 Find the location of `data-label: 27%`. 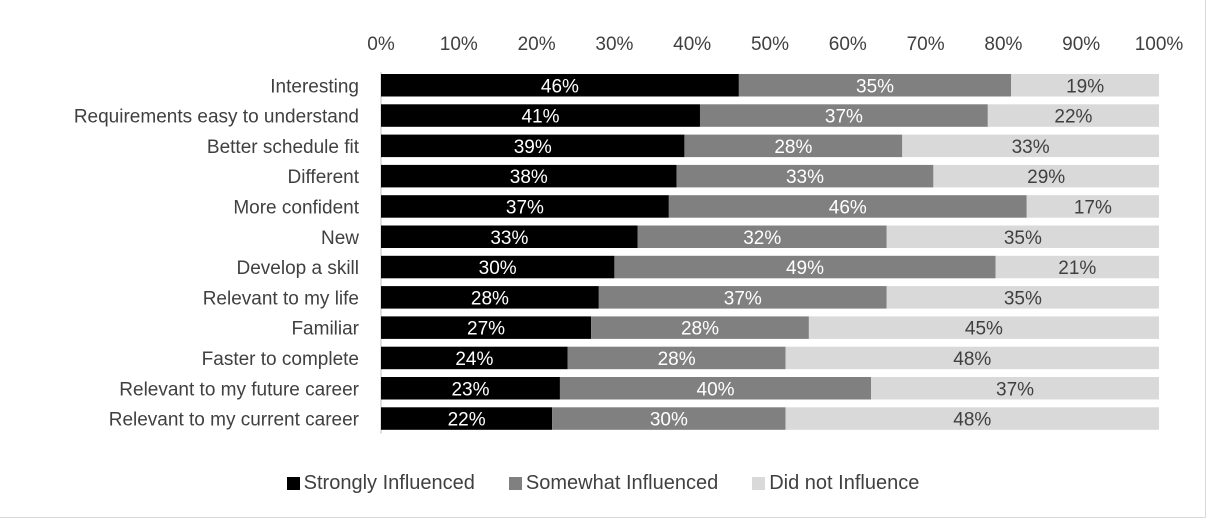

data-label: 27% is located at coordinates (486, 329).